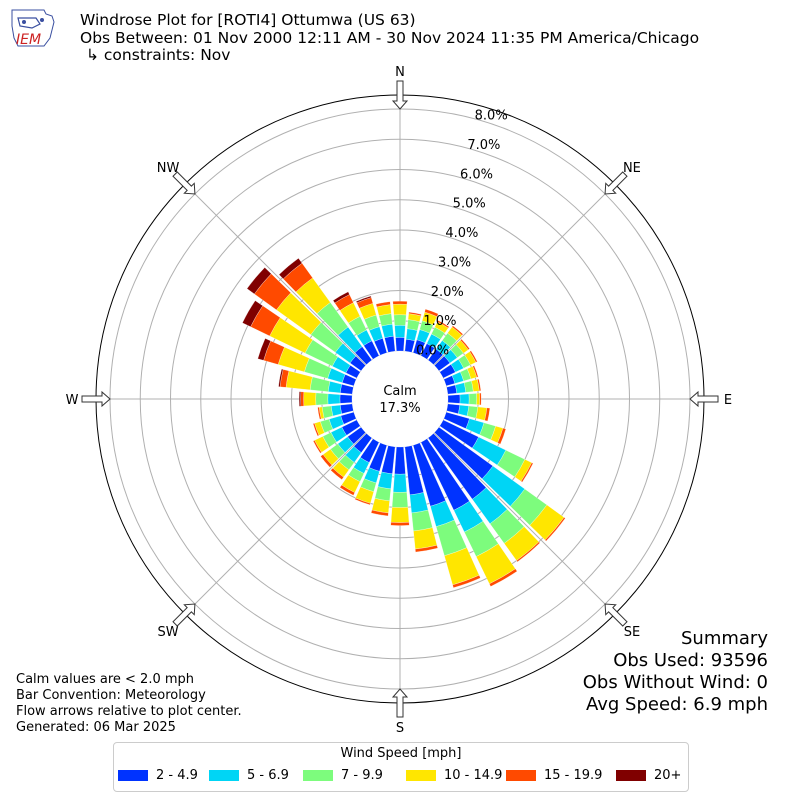 The width and height of the screenshot is (800, 800). What do you see at coordinates (129, 711) in the screenshot?
I see `flow-arrows-note: Flow arrows relative to plot center.` at bounding box center [129, 711].